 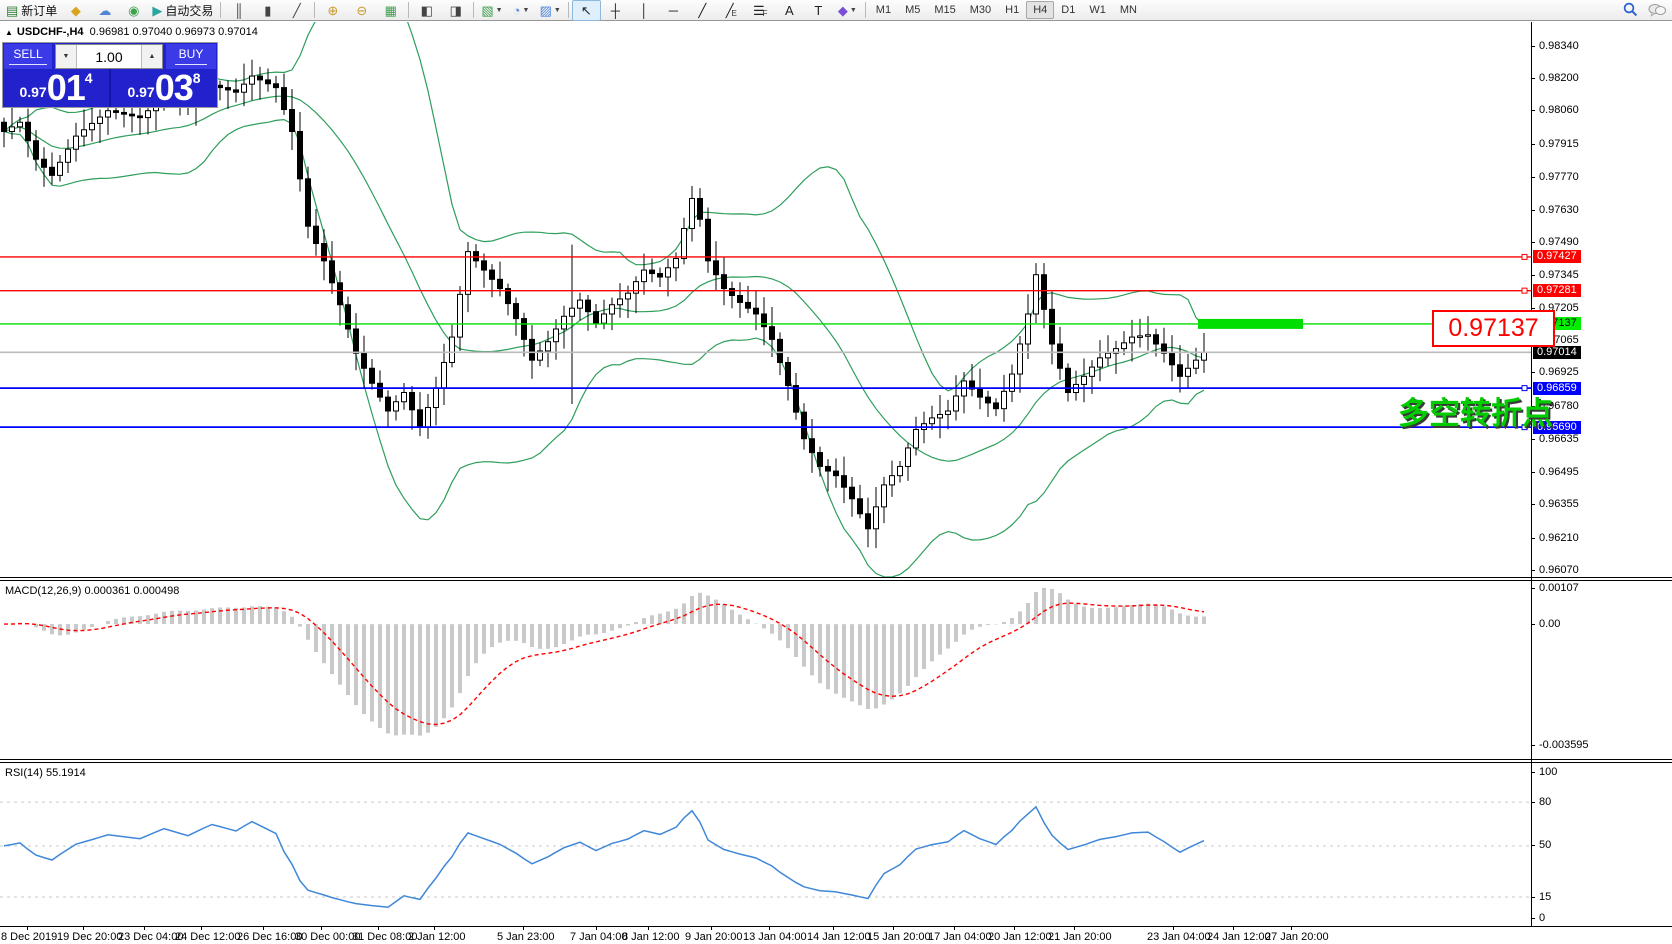 What do you see at coordinates (361, 10) in the screenshot?
I see `zoom-out-button: ⊖` at bounding box center [361, 10].